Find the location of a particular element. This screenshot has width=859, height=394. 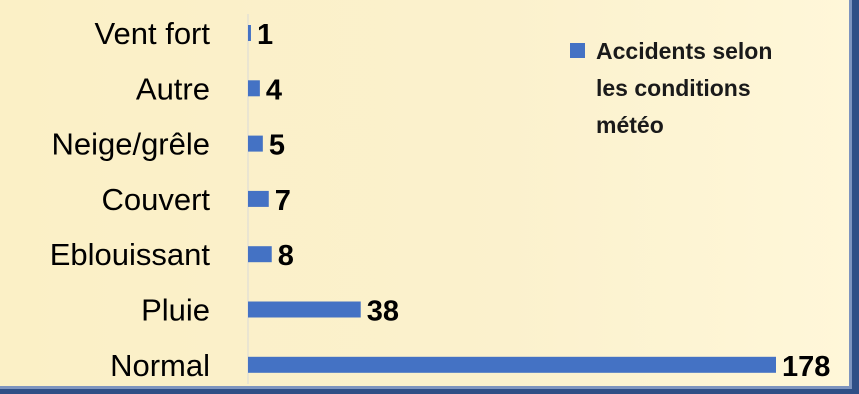

legend-swatch is located at coordinates (577, 50).